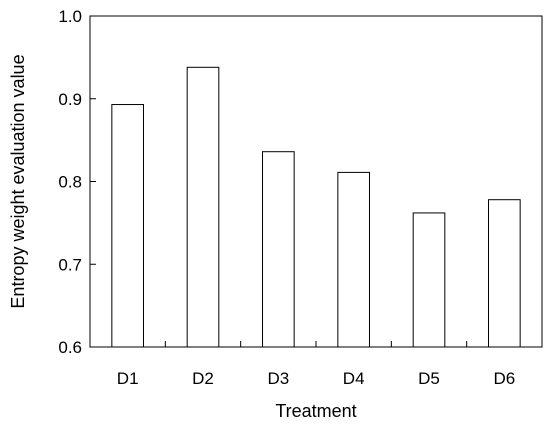  What do you see at coordinates (70, 264) in the screenshot?
I see `y-tick-label: 0.7` at bounding box center [70, 264].